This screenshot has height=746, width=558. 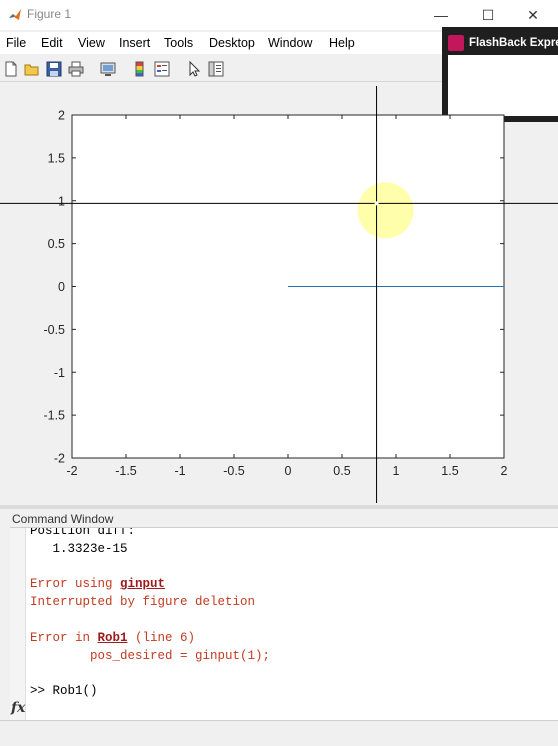 What do you see at coordinates (83, 532) in the screenshot?
I see `command-line: Position diff:` at bounding box center [83, 532].